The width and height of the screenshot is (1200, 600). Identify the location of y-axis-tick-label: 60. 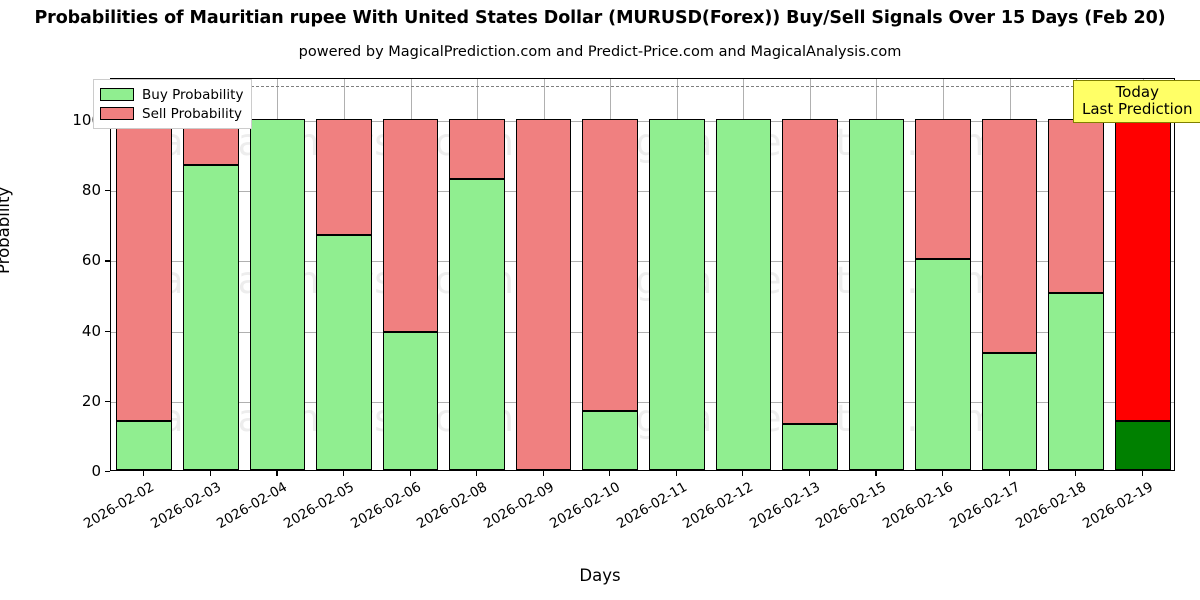
(91, 260).